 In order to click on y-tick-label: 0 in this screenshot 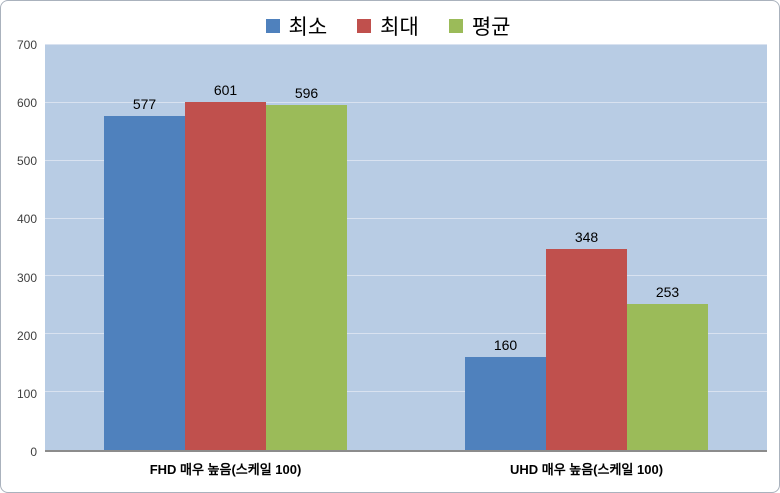, I will do `click(33, 452)`.